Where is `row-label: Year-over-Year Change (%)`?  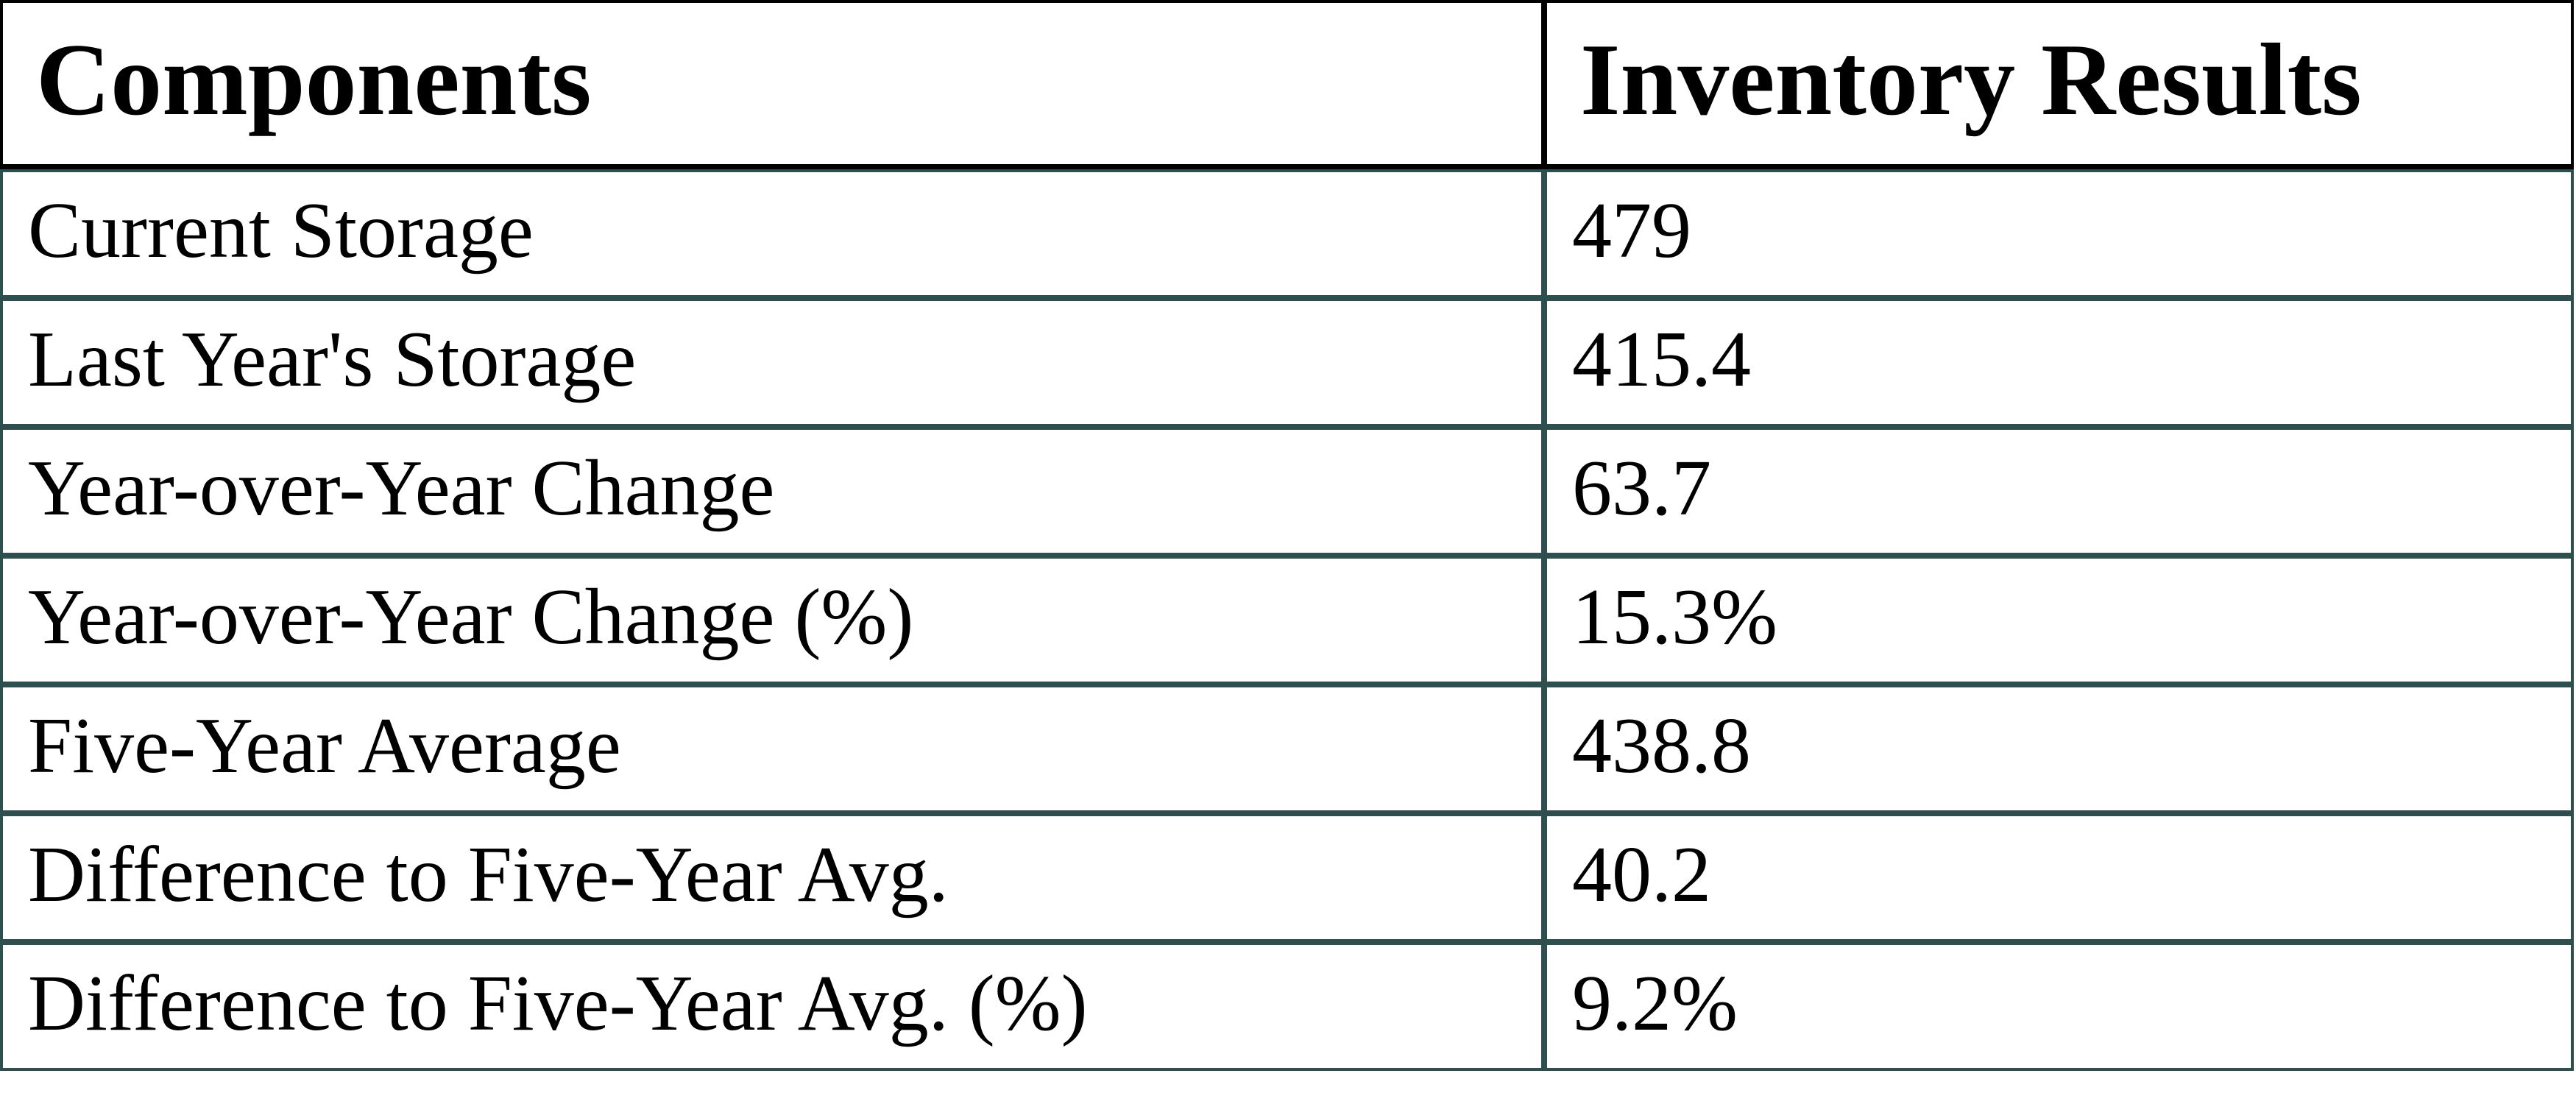 row-label: Year-over-Year Change (%) is located at coordinates (772, 620).